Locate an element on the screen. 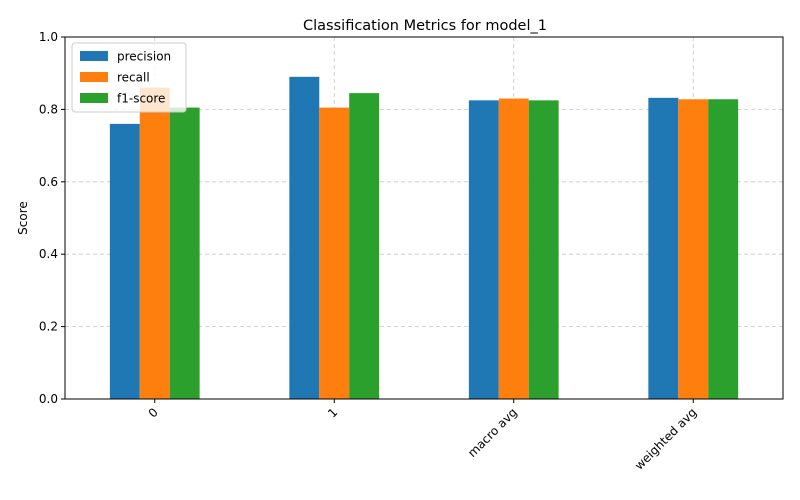  bar-f1-score-weighted-avg is located at coordinates (723, 249).